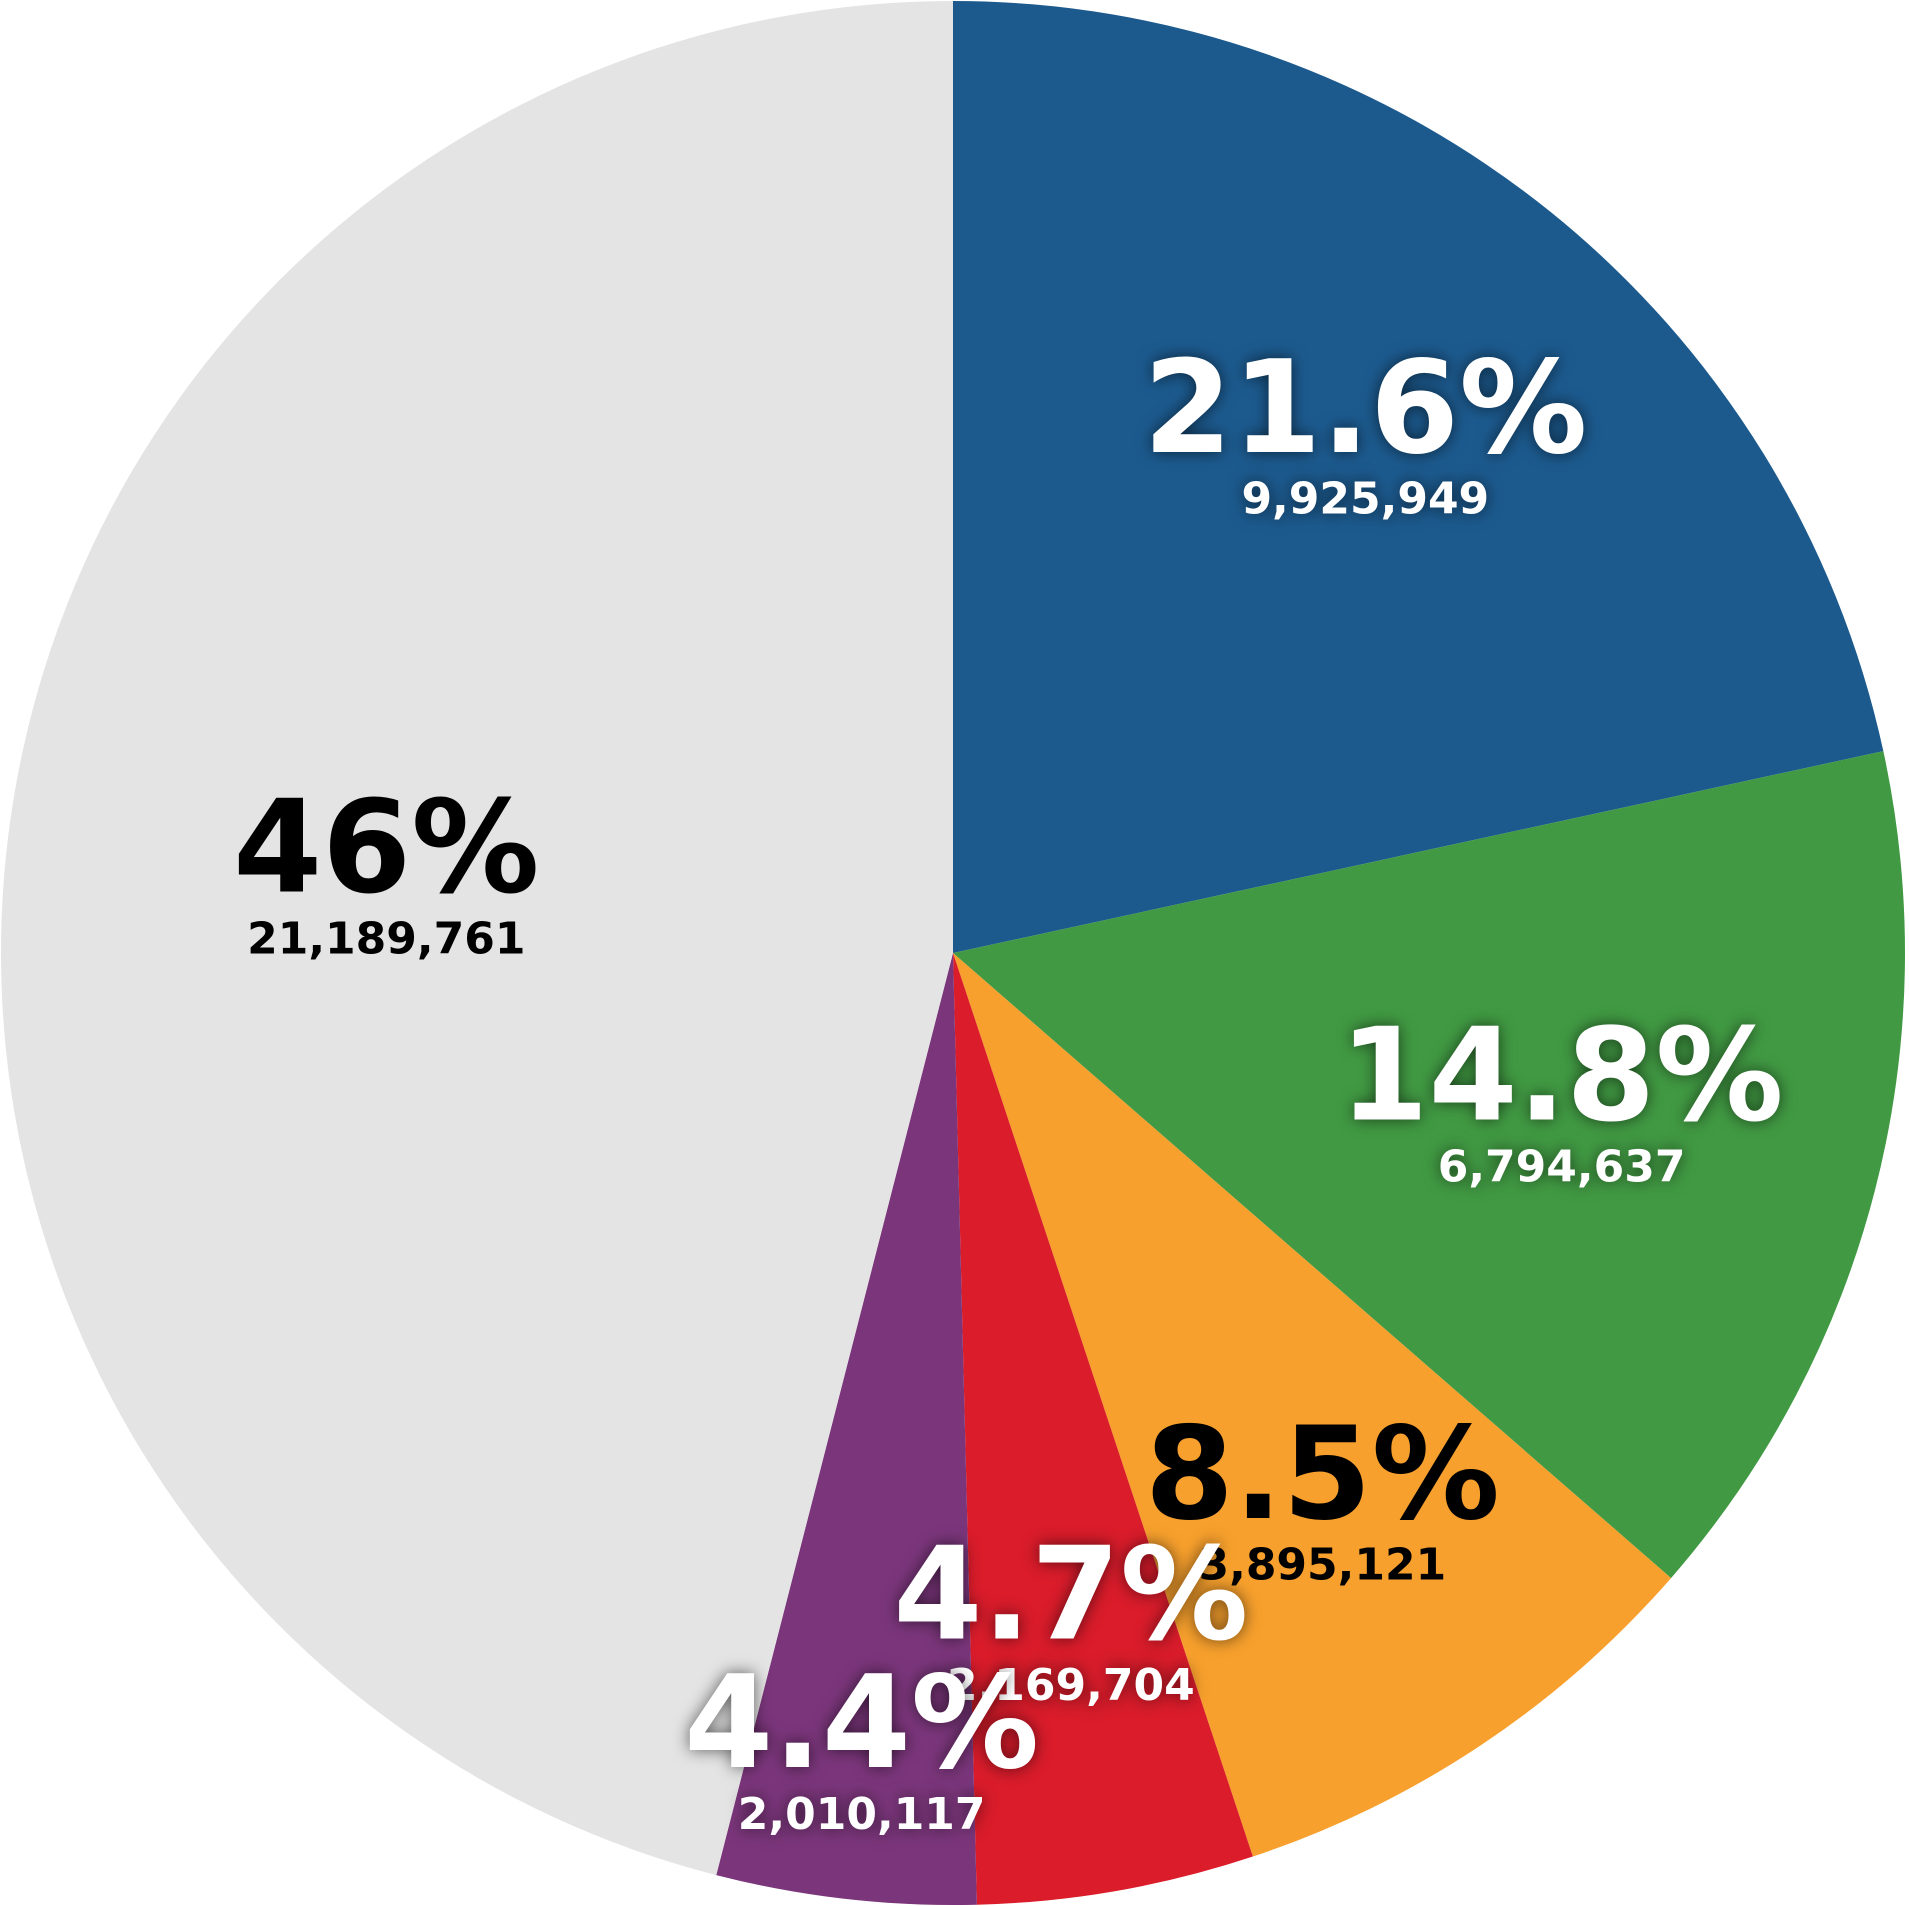  I want to click on count-label: 2,169,704, so click(1071, 1685).